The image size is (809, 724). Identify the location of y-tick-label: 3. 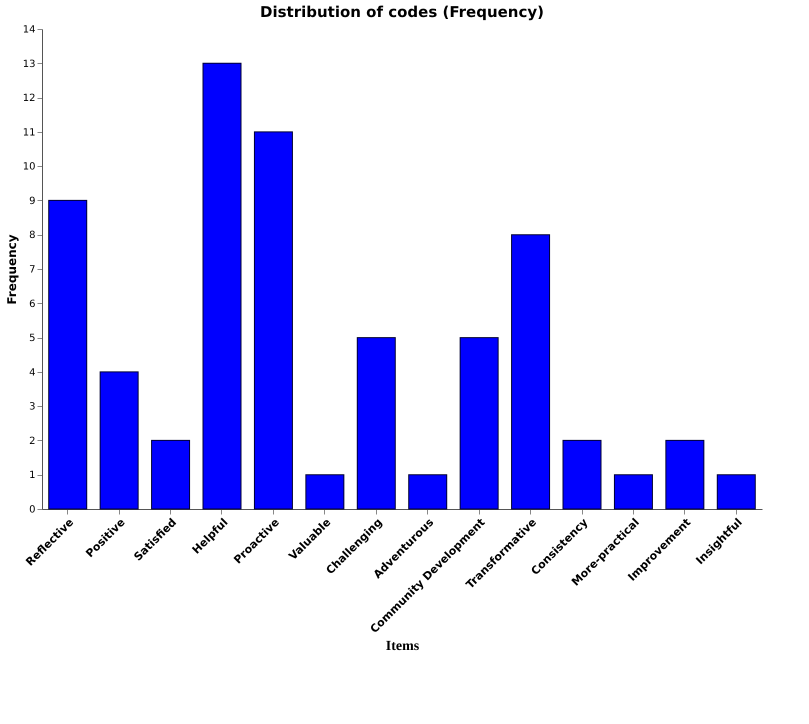
(32, 407).